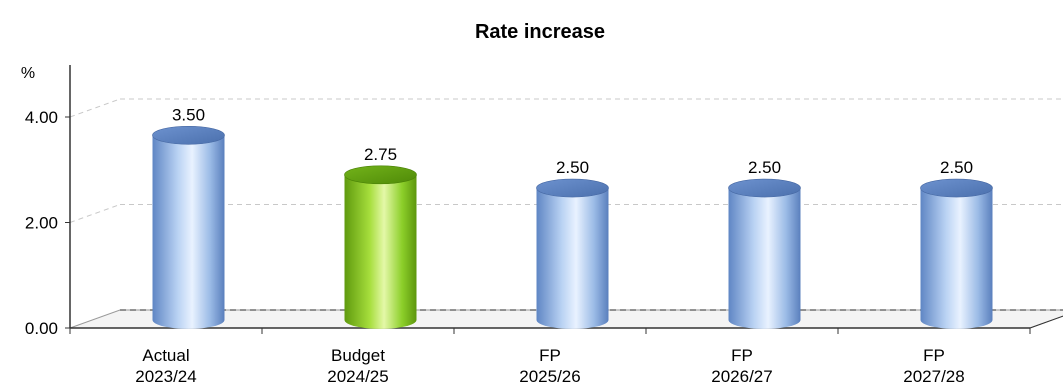  I want to click on category-label-line2: 2026/27, so click(741, 376).